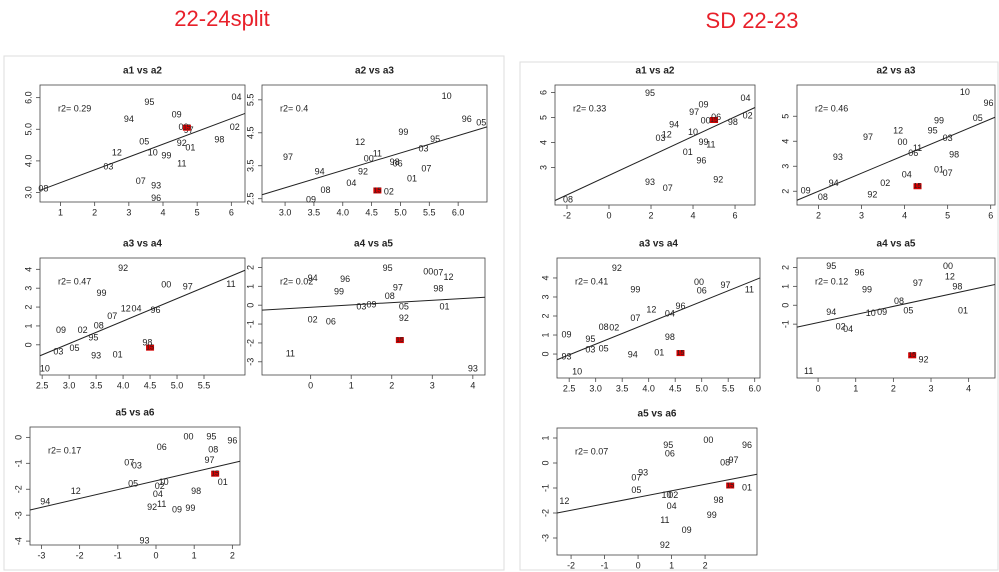  Describe the element at coordinates (221, 18) in the screenshot. I see `heading: 22-24split` at that location.